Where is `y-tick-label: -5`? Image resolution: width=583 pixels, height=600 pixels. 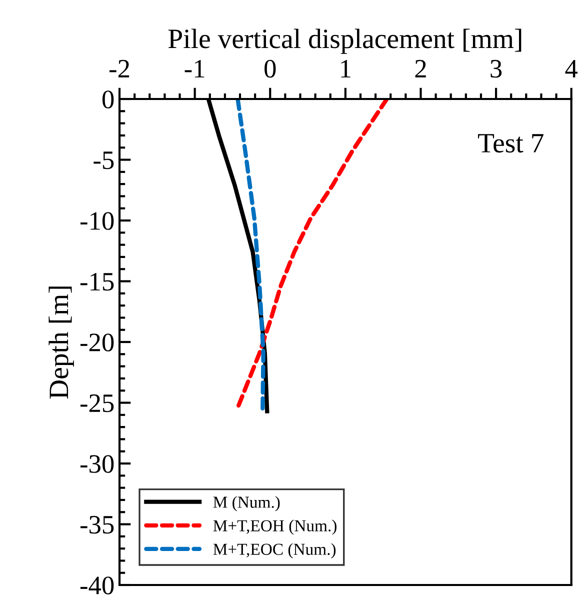
y-tick-label: -5 is located at coordinates (104, 161).